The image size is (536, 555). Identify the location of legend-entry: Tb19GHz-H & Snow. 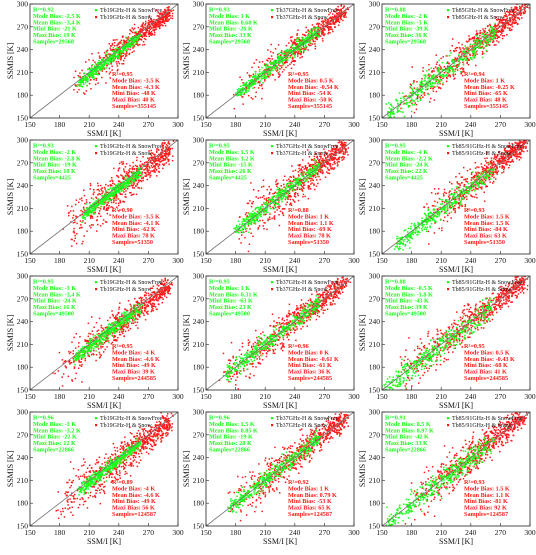
(126, 154).